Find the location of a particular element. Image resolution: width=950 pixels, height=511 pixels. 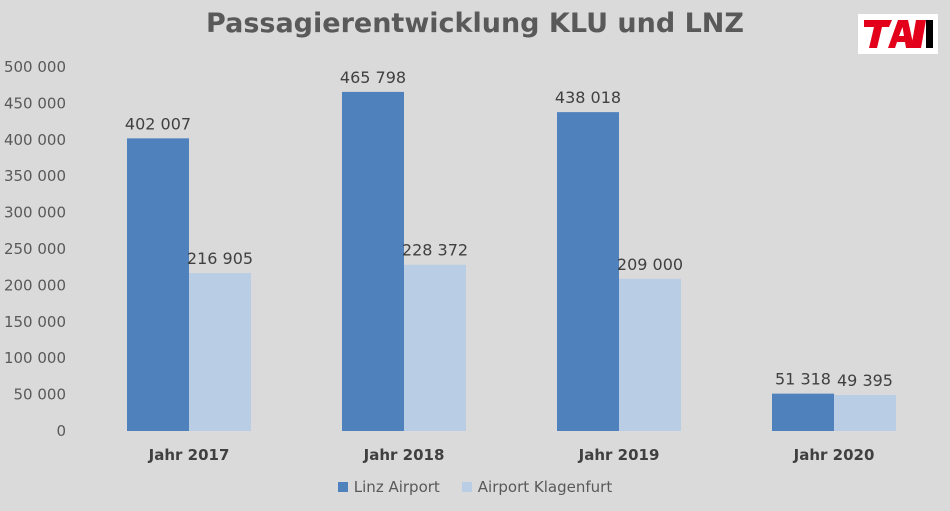

y-tick-label: 350 000 is located at coordinates (35, 176).